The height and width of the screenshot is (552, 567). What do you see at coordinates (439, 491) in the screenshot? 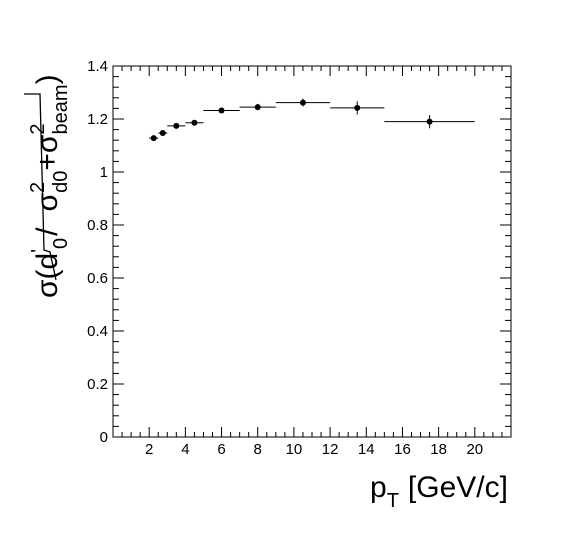
I see `x-axis-label: pT [GeV/c]` at bounding box center [439, 491].